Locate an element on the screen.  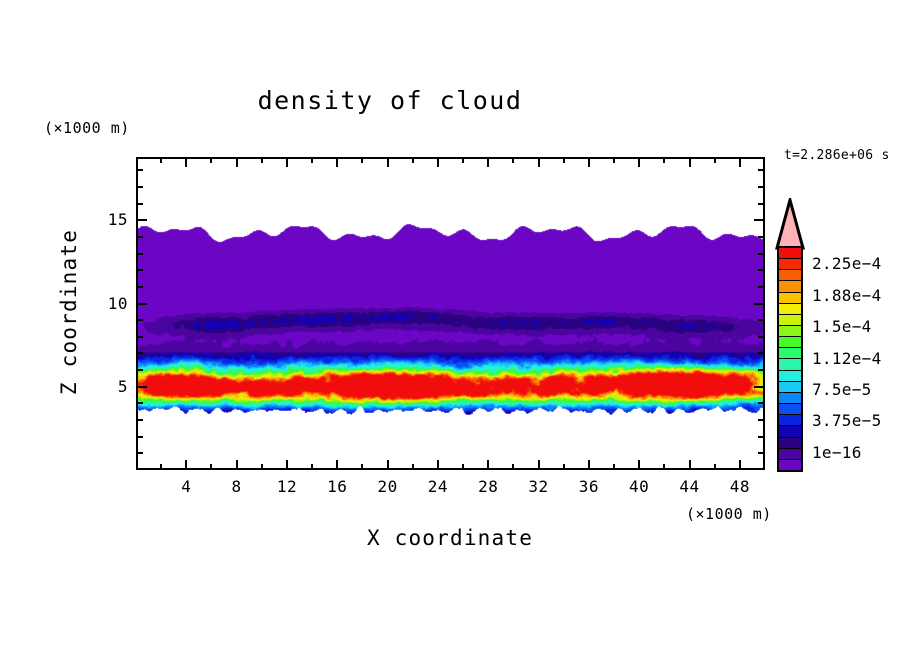
x-tick-label: 4 is located at coordinates (186, 486).